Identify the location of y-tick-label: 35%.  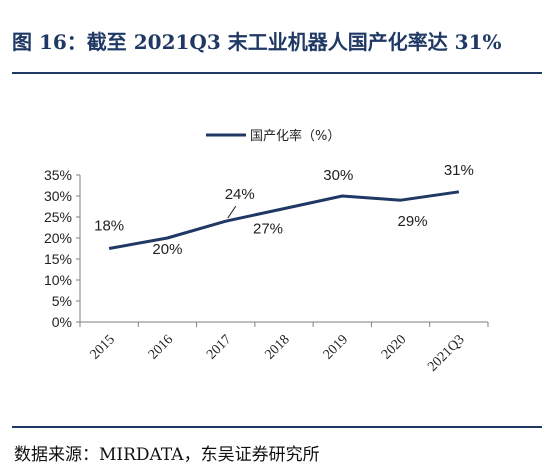
(58, 175).